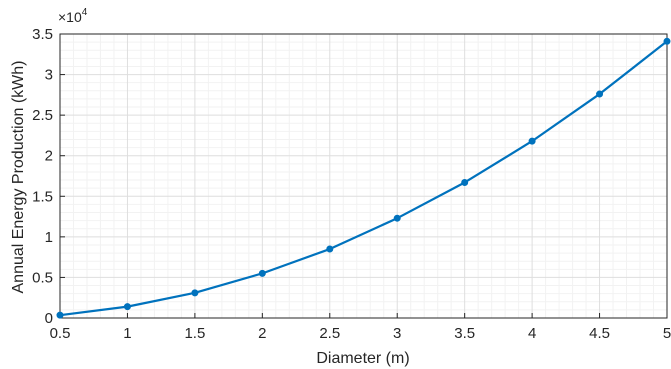 The height and width of the screenshot is (369, 671). What do you see at coordinates (362, 358) in the screenshot?
I see `x-axis-label: Diameter (m)` at bounding box center [362, 358].